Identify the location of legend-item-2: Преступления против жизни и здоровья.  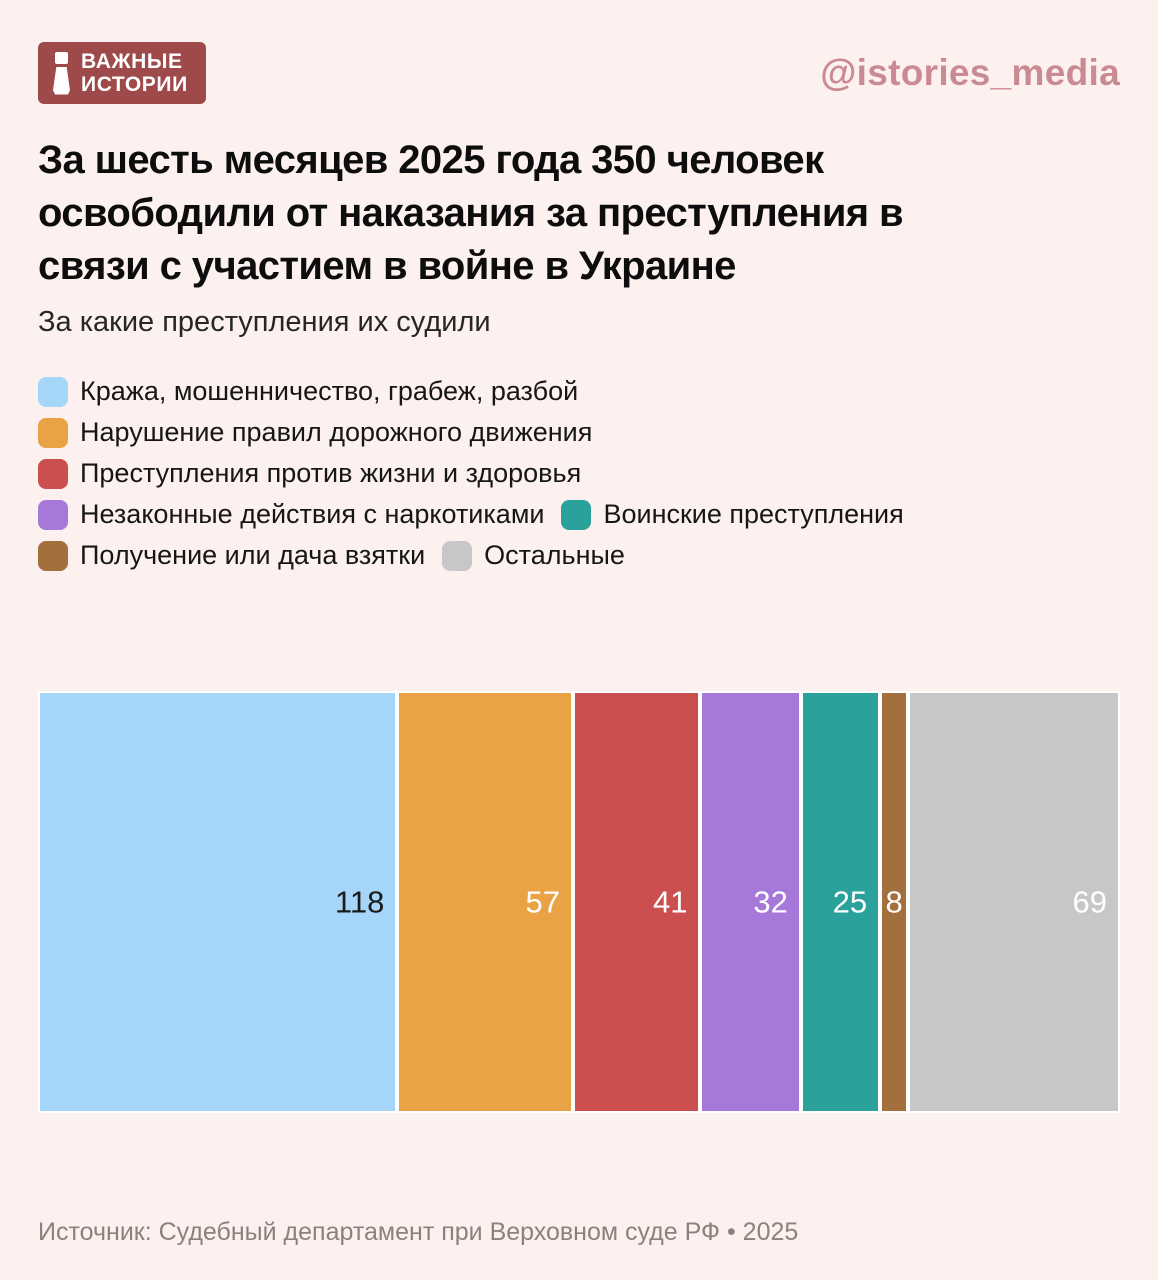
(309, 473).